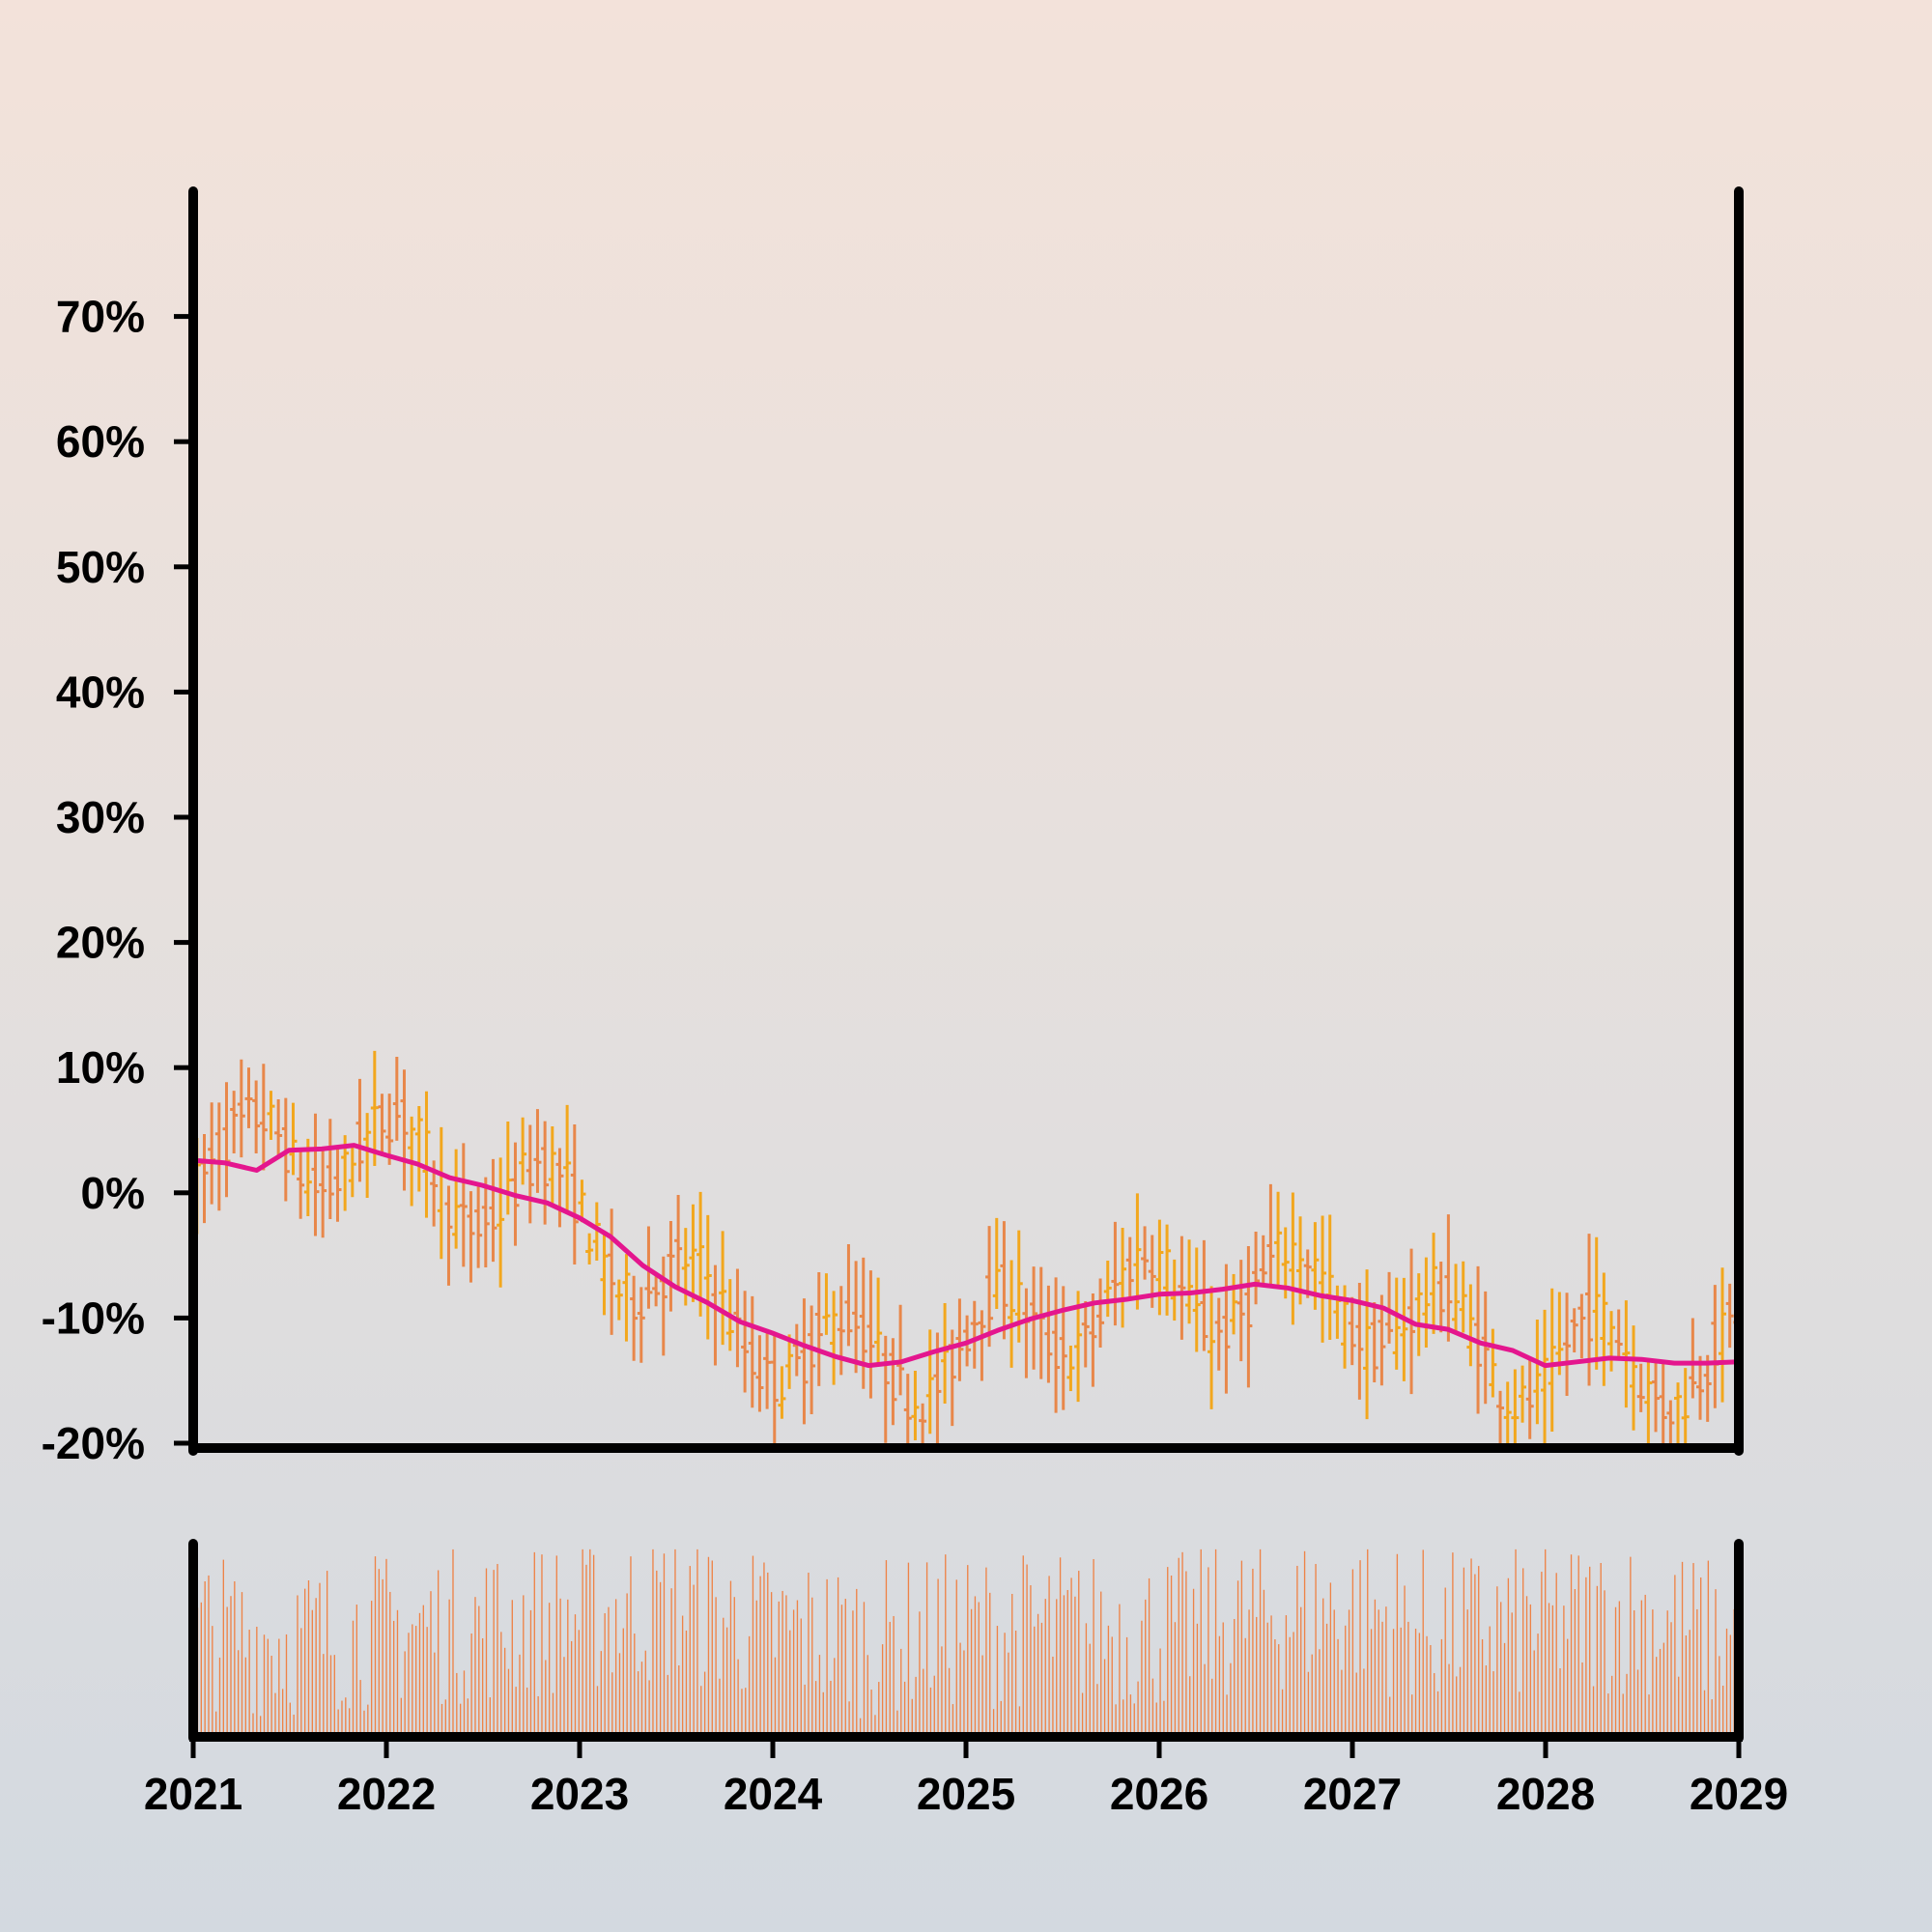 The height and width of the screenshot is (1932, 1932). What do you see at coordinates (966, 1256) in the screenshot?
I see `moving-average-line` at bounding box center [966, 1256].